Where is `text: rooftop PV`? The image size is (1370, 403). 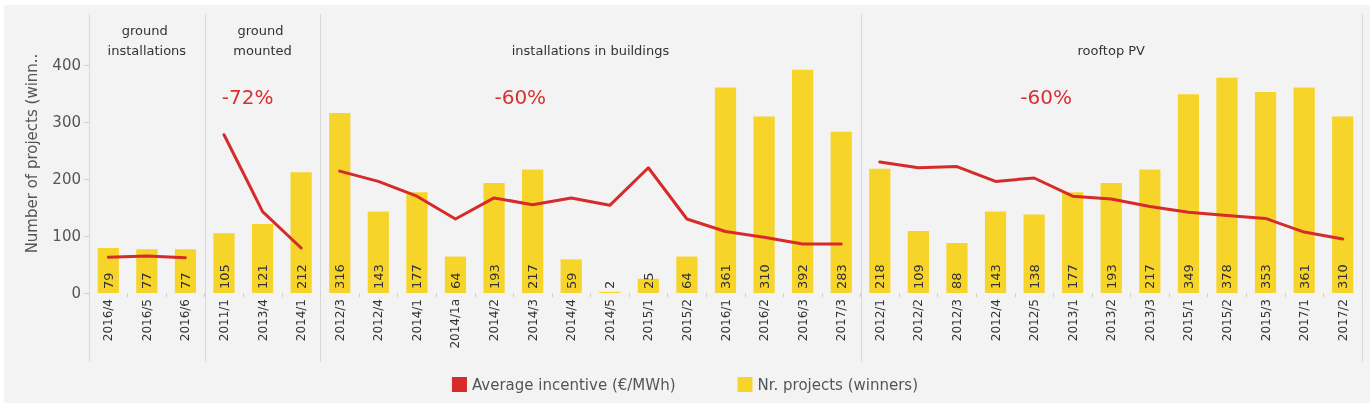 text: rooftop PV is located at coordinates (1111, 50).